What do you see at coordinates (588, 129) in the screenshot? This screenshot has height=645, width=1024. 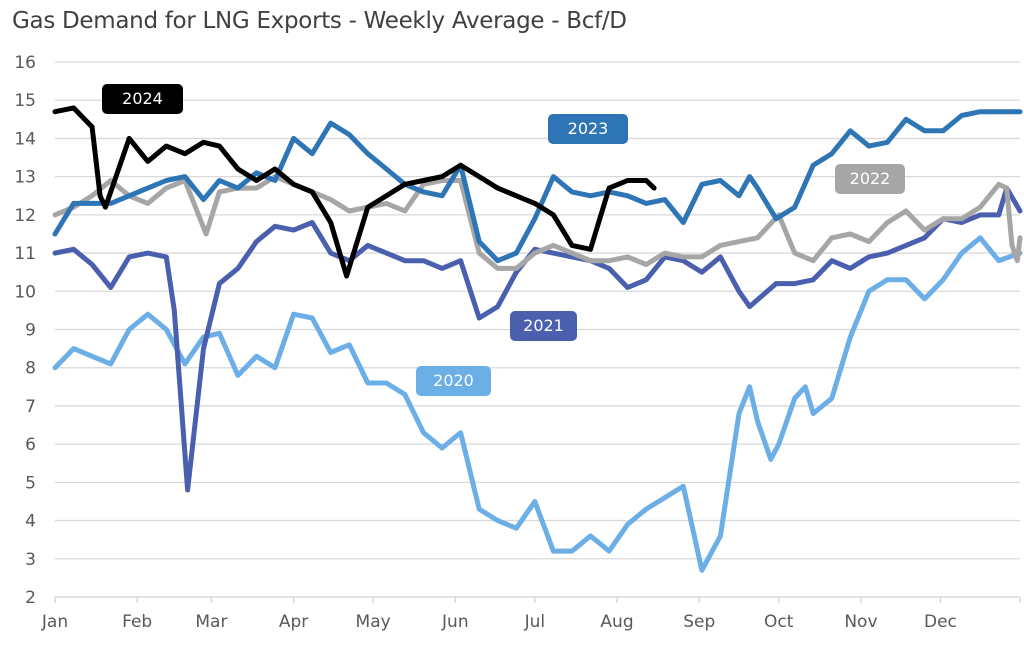 I see `series-label-2023: 2023` at bounding box center [588, 129].